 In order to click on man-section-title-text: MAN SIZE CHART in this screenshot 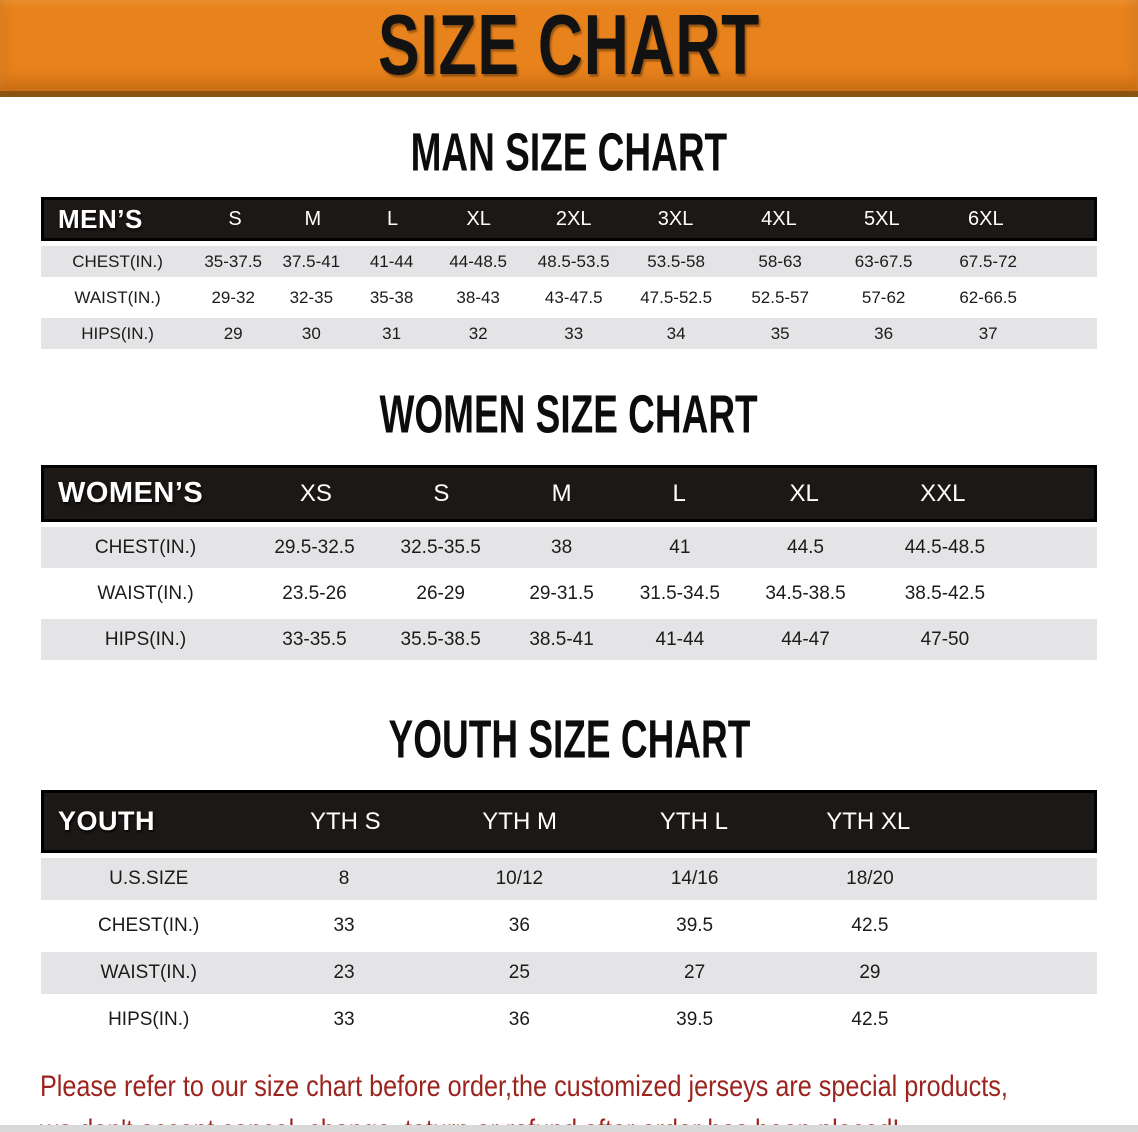, I will do `click(569, 152)`.